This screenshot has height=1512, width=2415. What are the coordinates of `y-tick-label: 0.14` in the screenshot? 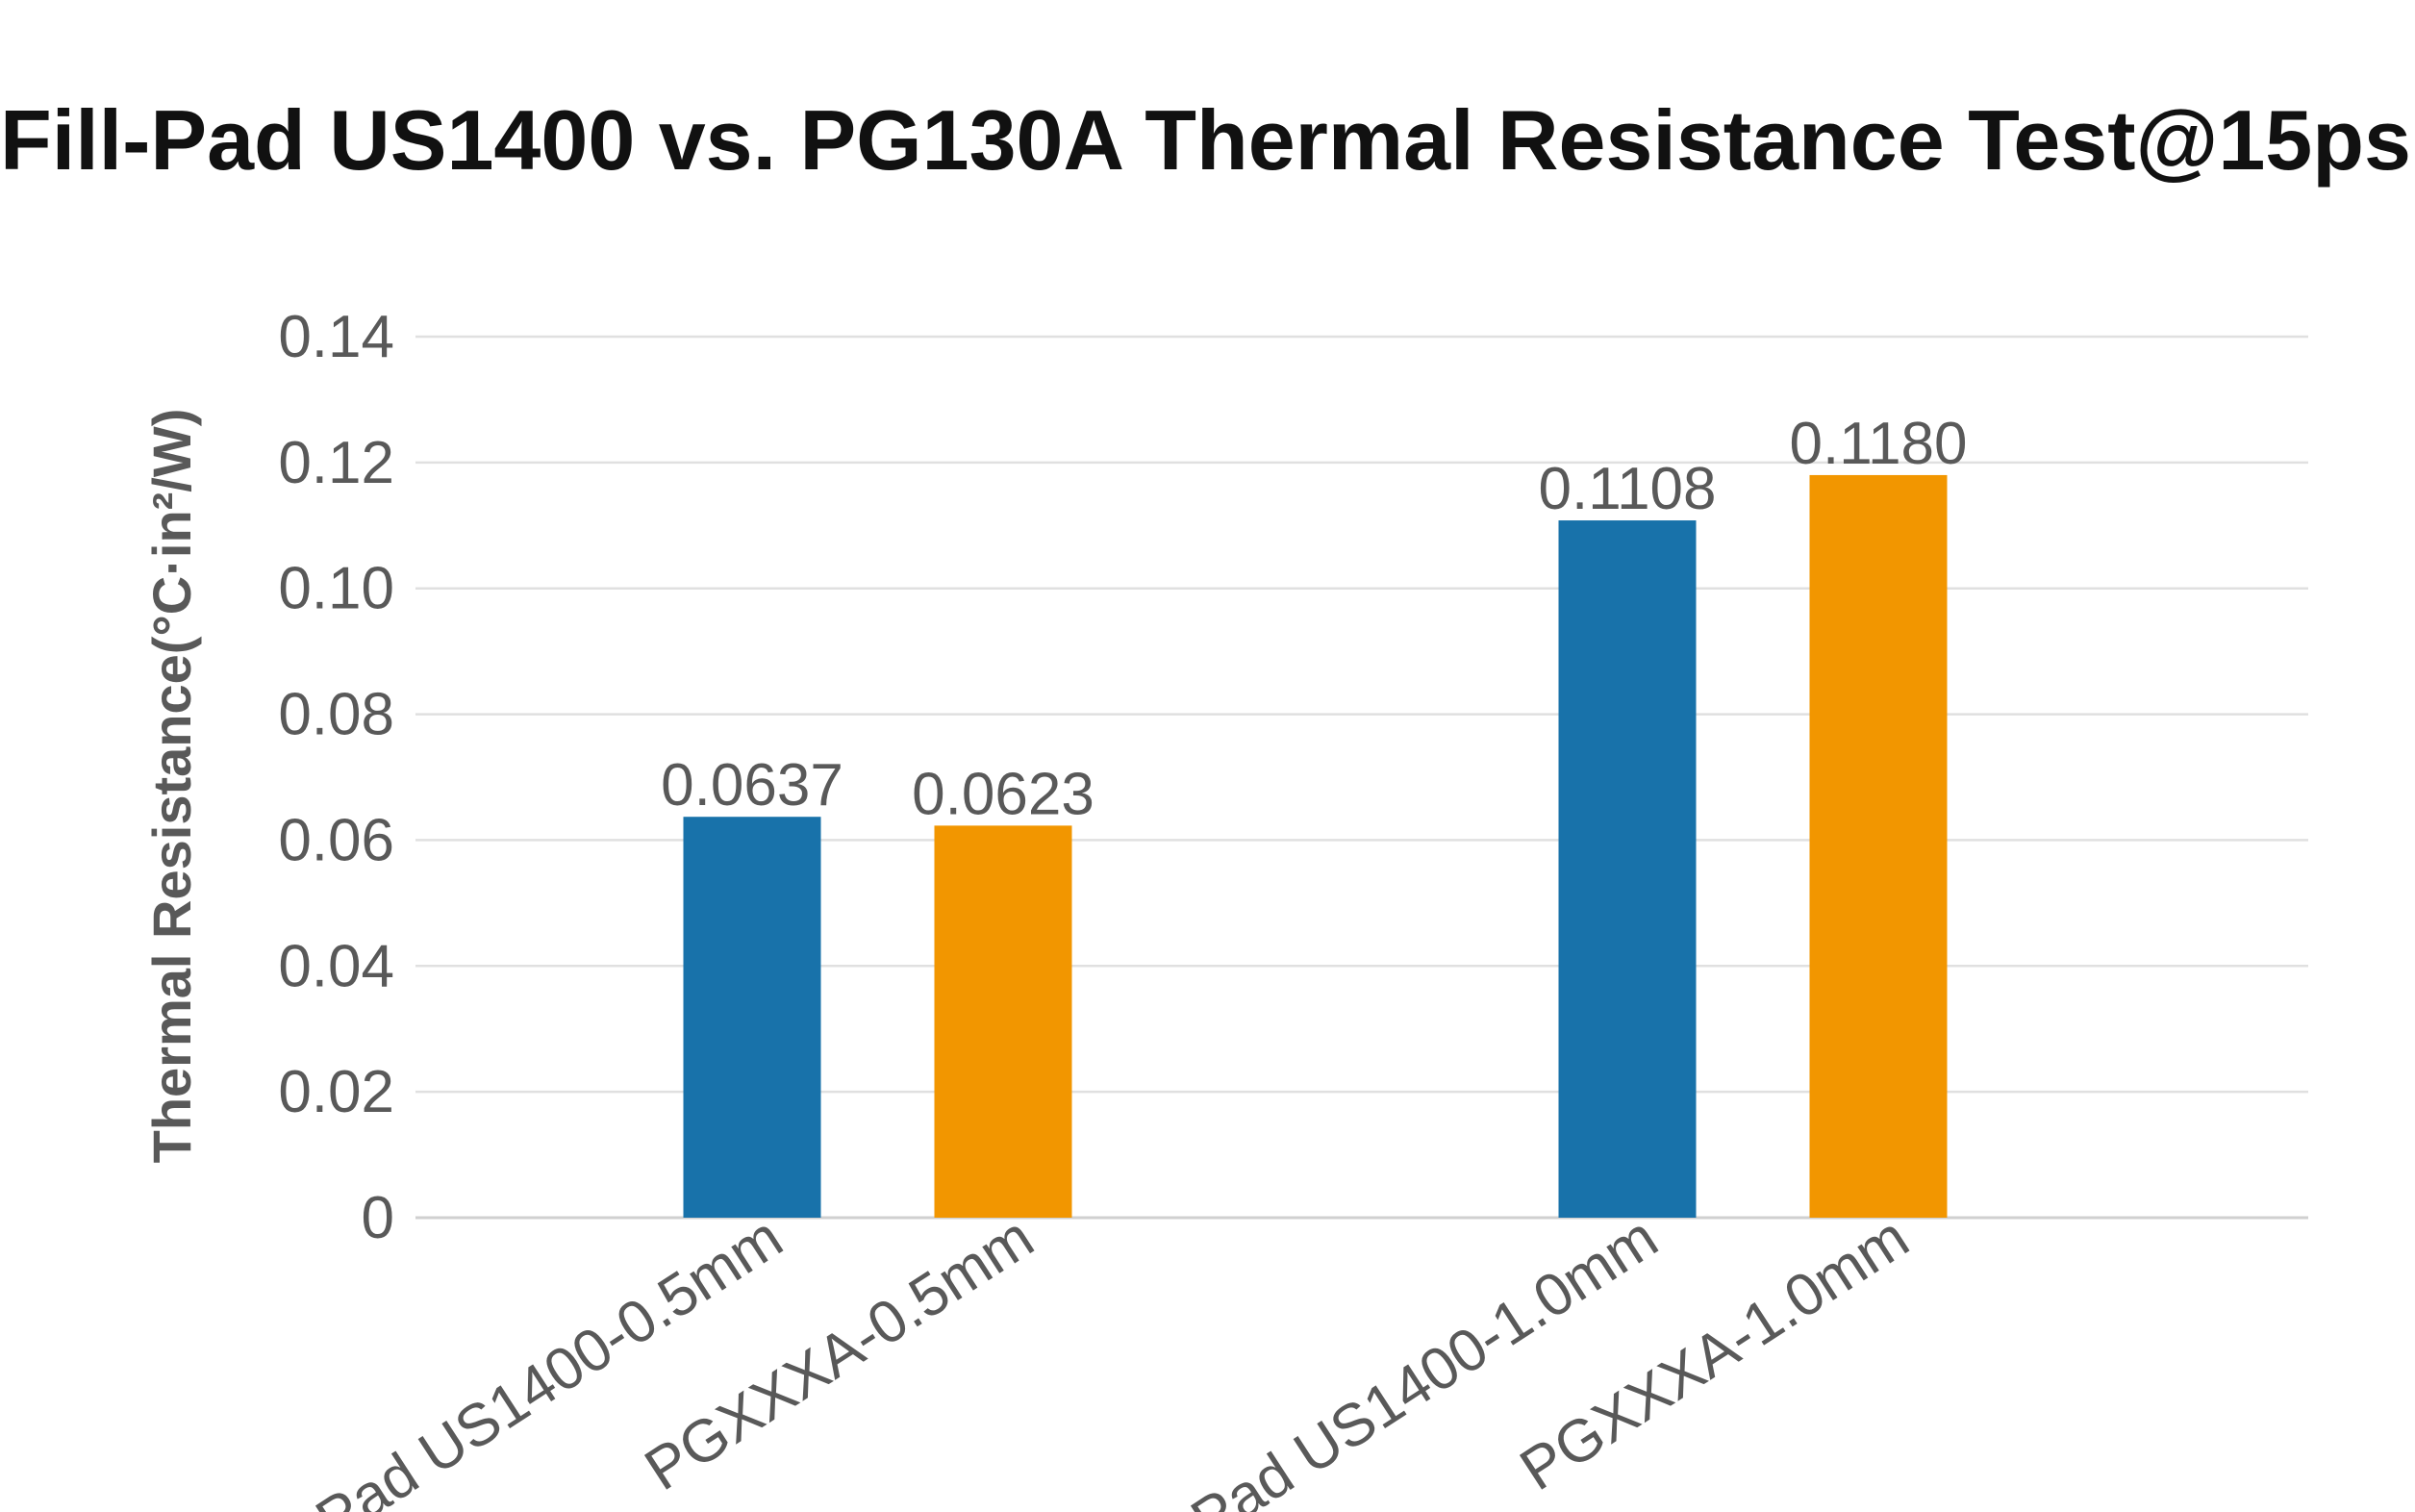 It's located at (336, 337).